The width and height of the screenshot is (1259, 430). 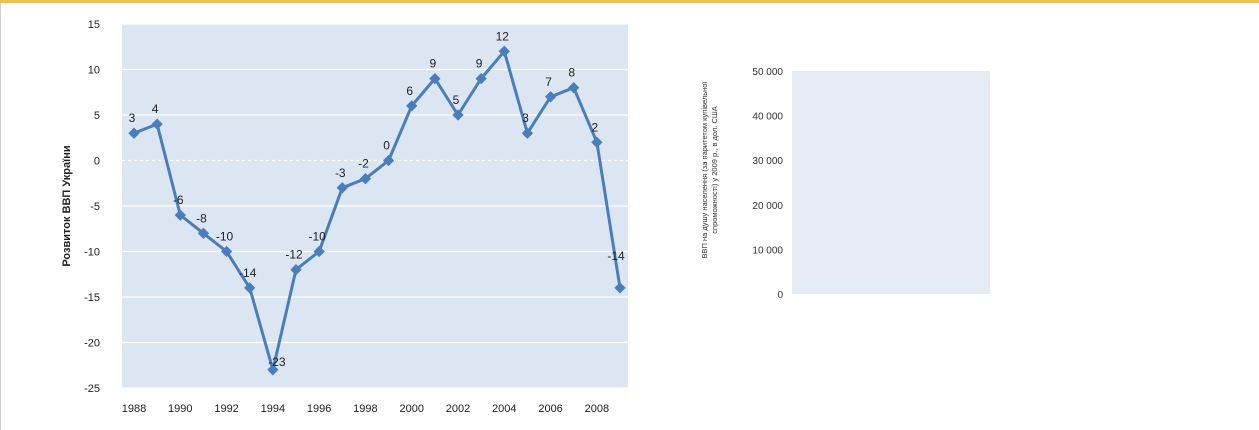 I want to click on y-axis-label: Розвиток ВВП України, so click(x=67, y=205).